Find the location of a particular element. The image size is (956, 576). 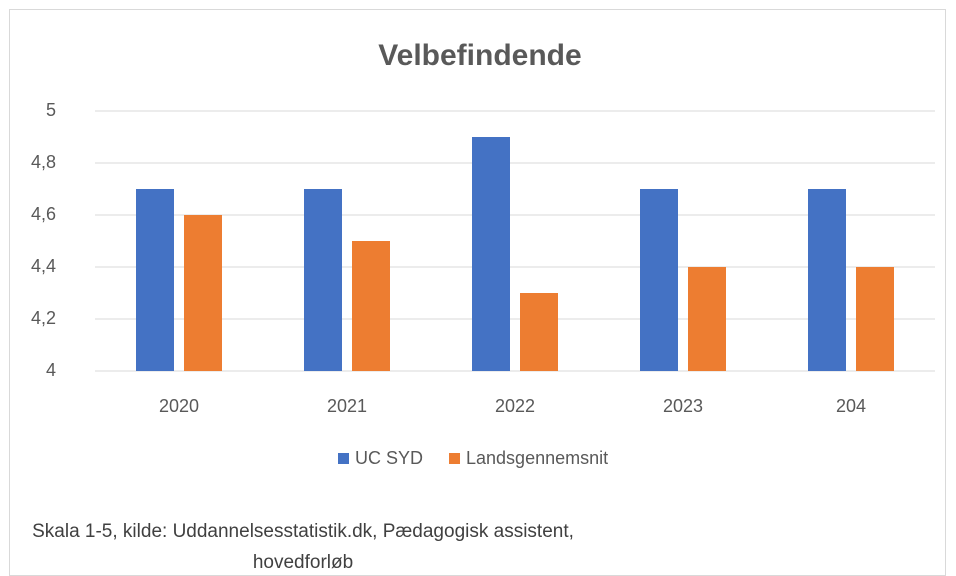

x-tick-label: 2021 is located at coordinates (347, 406).